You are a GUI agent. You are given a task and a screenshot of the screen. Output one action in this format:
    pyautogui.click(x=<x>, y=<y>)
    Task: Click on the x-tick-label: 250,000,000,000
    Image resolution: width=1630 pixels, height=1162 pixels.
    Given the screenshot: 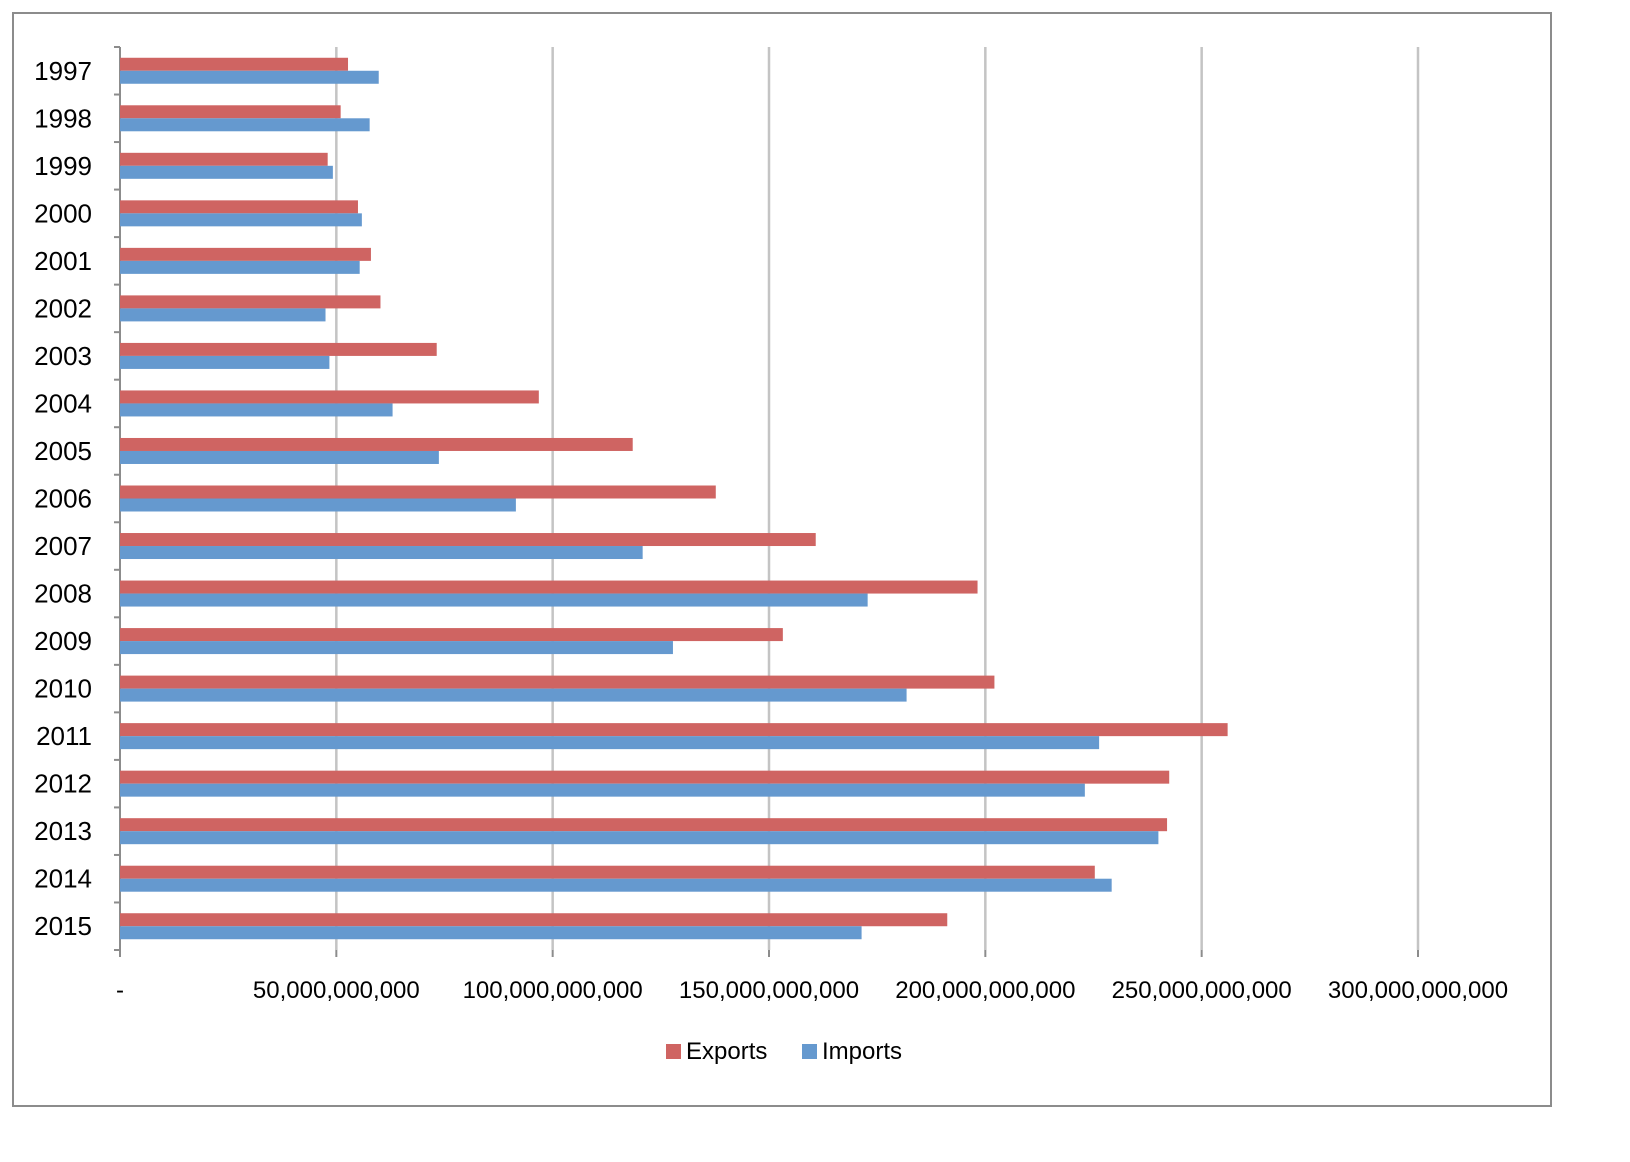 What is the action you would take?
    pyautogui.click(x=1202, y=990)
    